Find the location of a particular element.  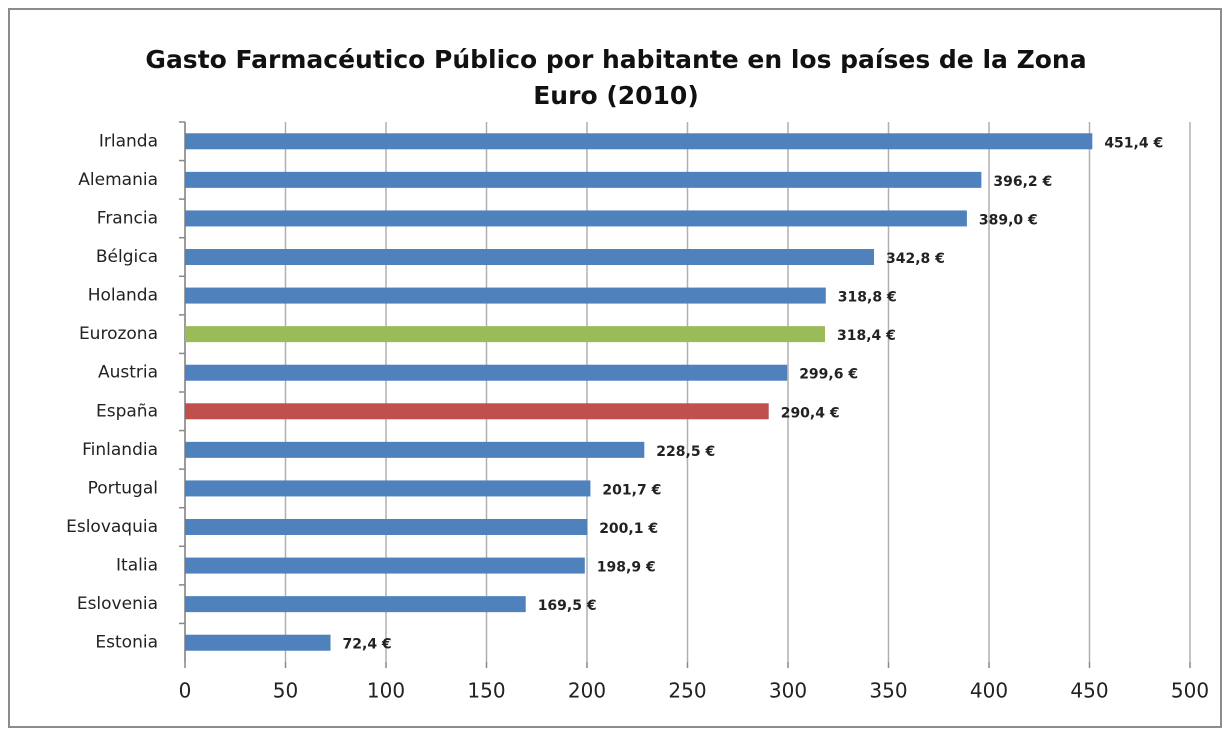

y-tick-label: Portugal is located at coordinates (123, 488).